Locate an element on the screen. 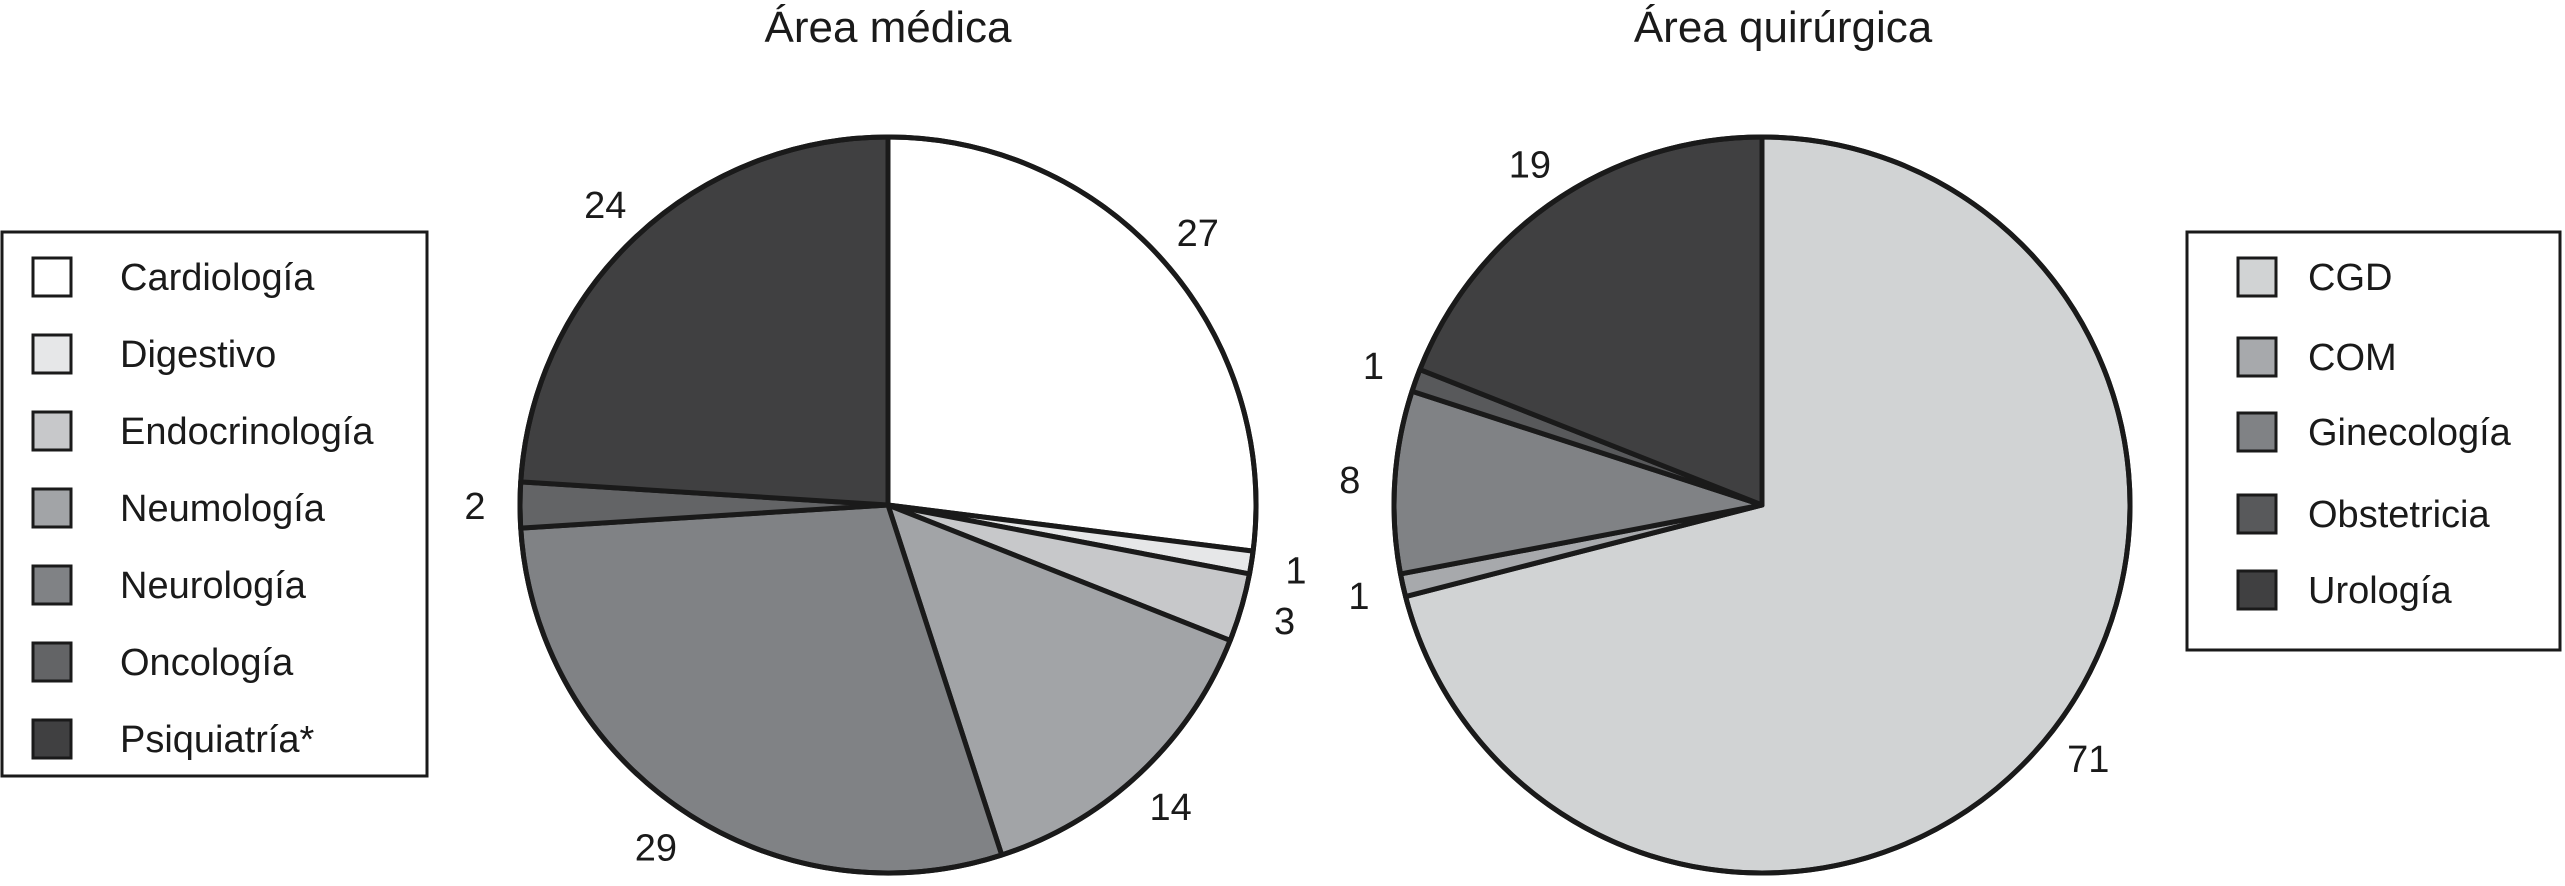 The image size is (2565, 886). pie-slice-cardiologia is located at coordinates (1072, 344).